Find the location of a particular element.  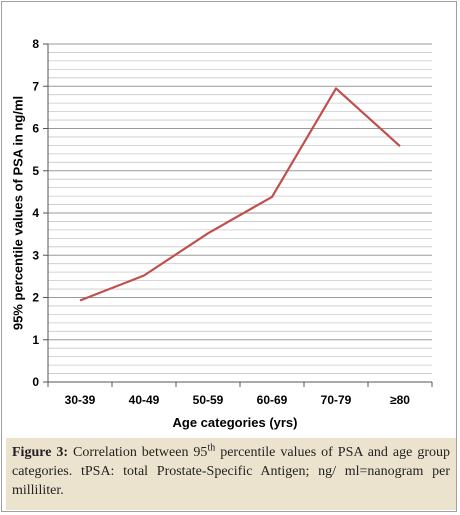

y-tick-label: 4 is located at coordinates (35, 213).